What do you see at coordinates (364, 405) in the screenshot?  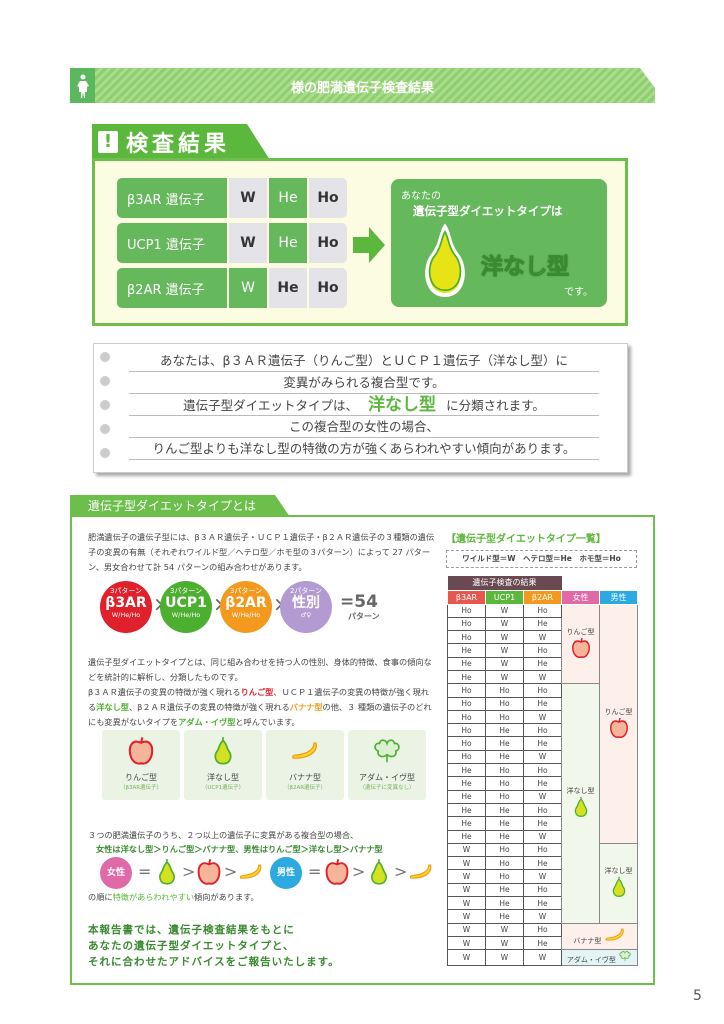 I see `note-line-3: 遺伝子型ダイエットタイプは、 洋なし型 に分類されます。` at bounding box center [364, 405].